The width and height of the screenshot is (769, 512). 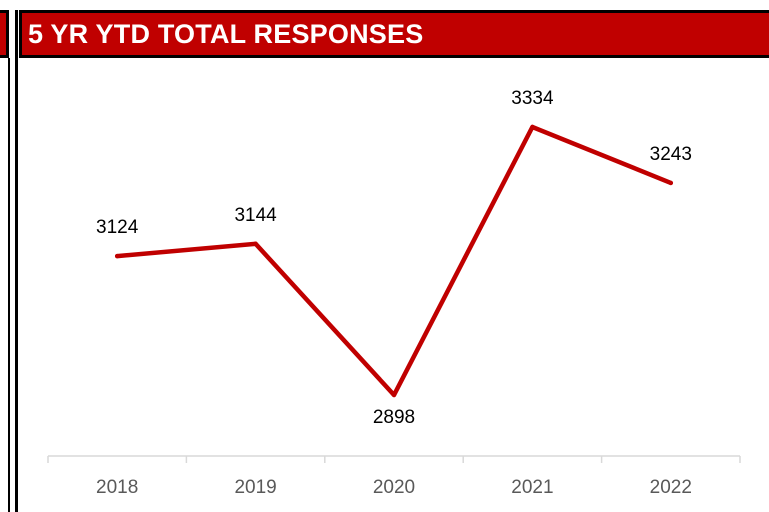 I want to click on data-label-2019: 3144, so click(x=255, y=215).